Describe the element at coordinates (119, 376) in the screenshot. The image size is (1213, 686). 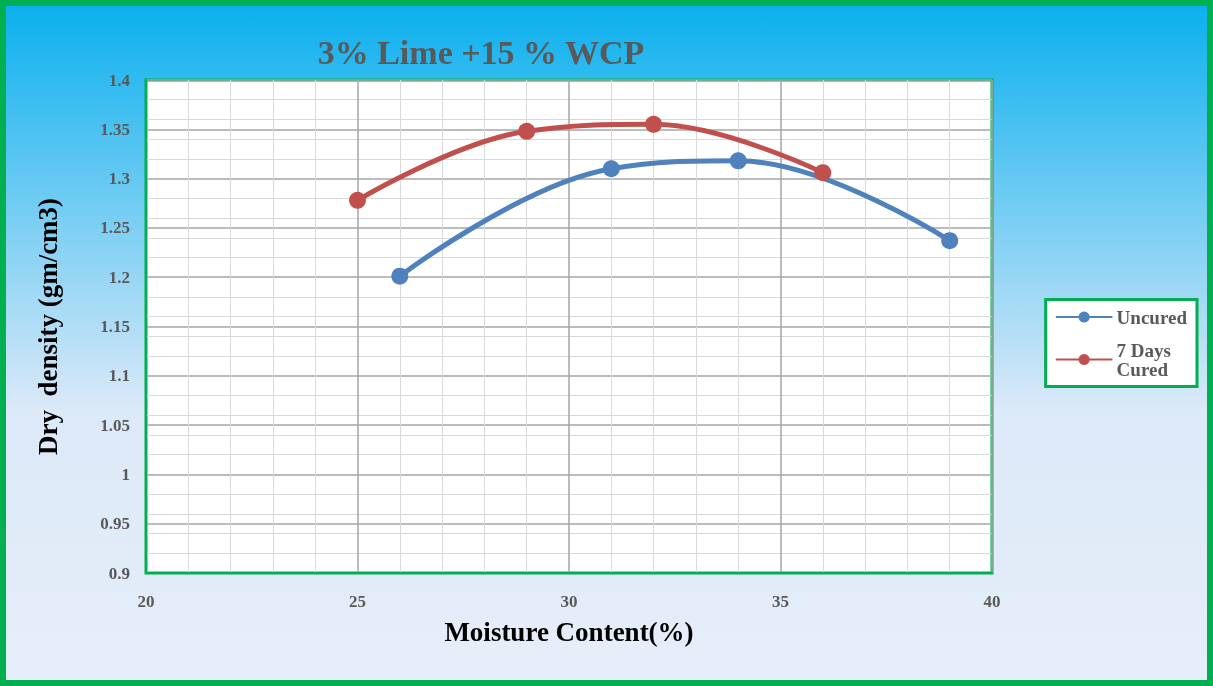
I see `y-tick-label: 1.1` at that location.